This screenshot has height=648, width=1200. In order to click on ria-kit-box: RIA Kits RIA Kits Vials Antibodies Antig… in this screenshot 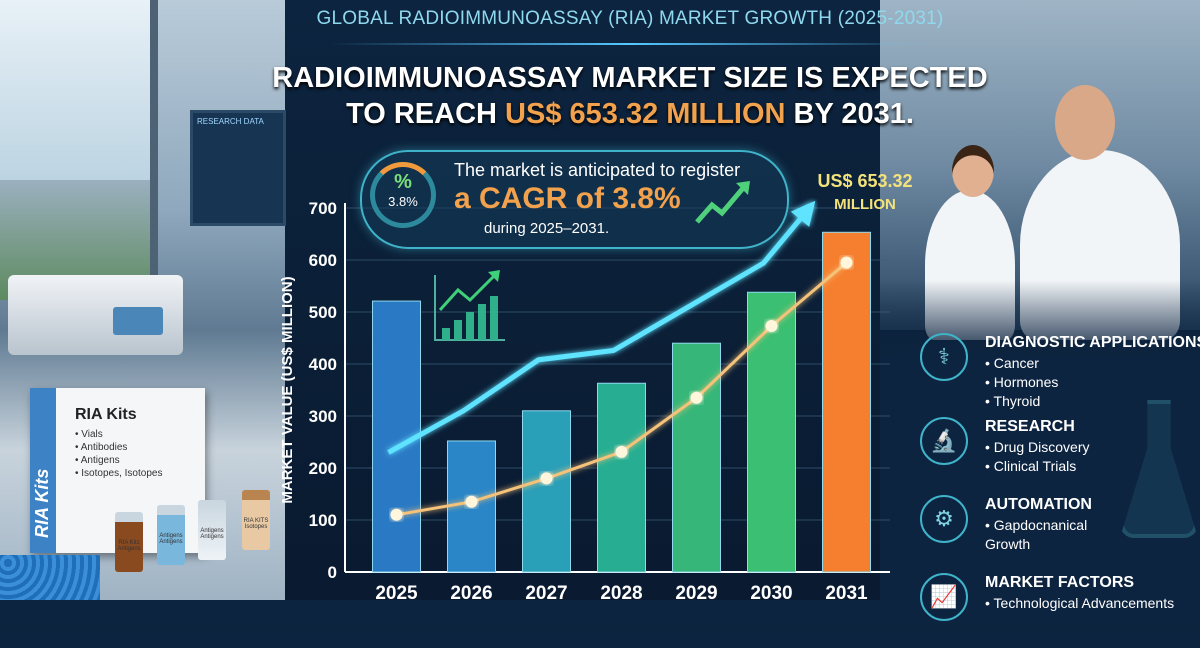, I will do `click(117, 470)`.